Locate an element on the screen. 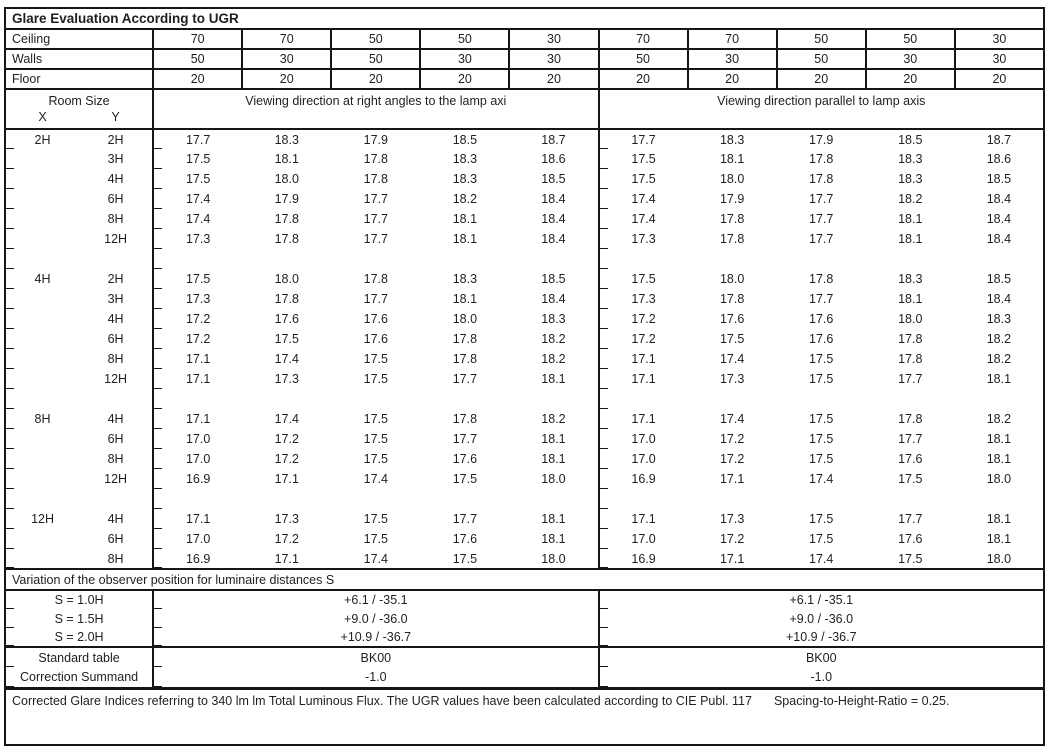  room-y-value: 4H is located at coordinates (115, 319).